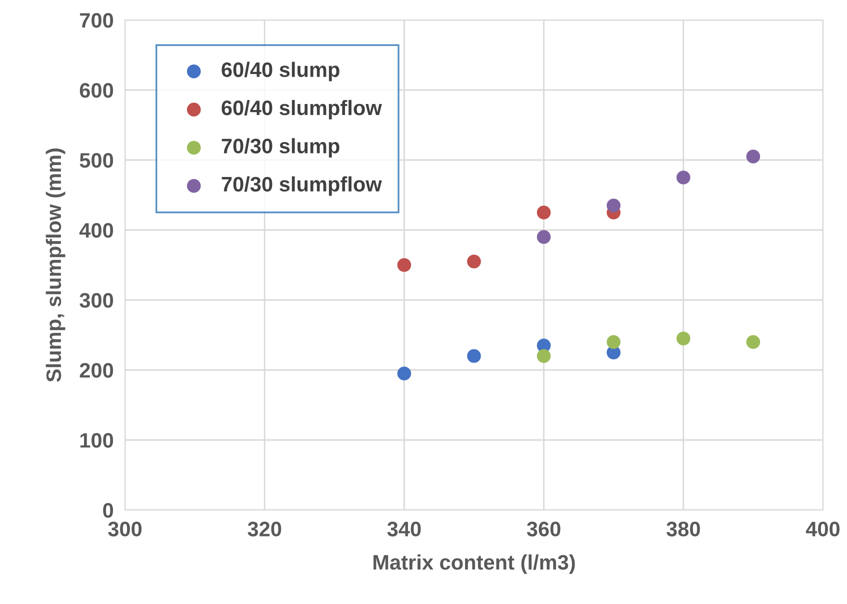 The image size is (847, 604). I want to click on x-tick-label: 380, so click(683, 529).